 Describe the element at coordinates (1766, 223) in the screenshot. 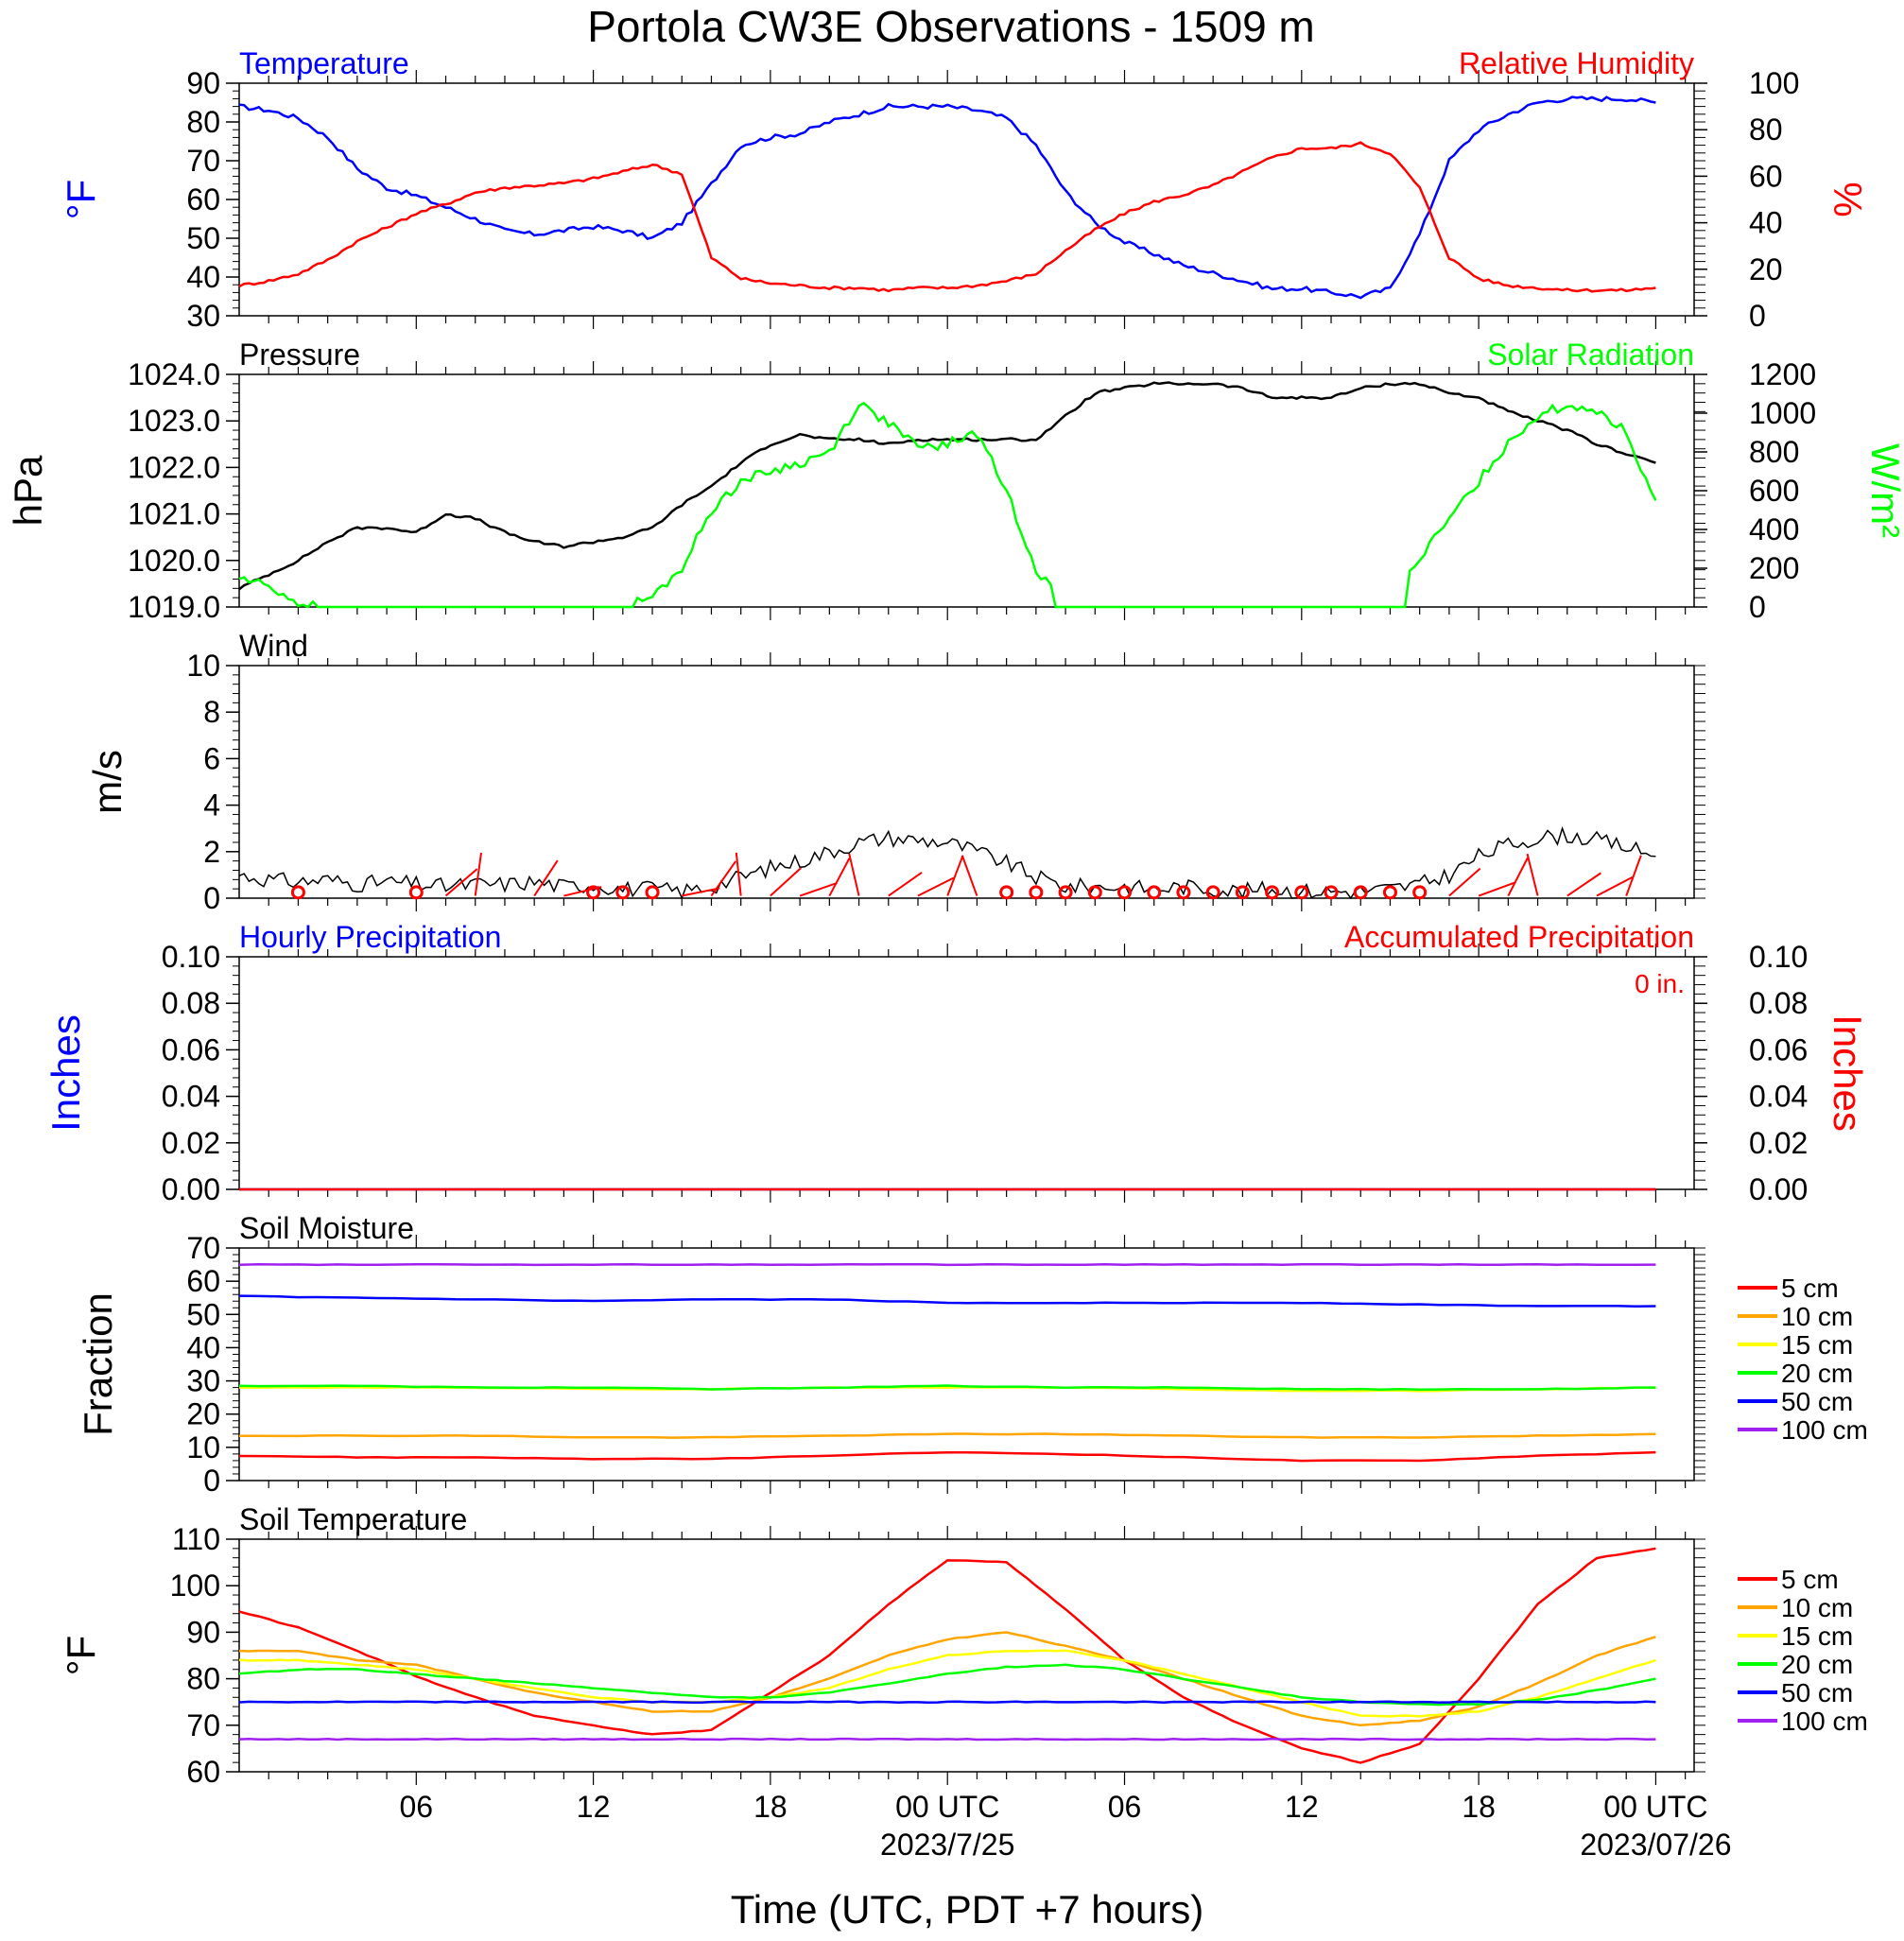

I see `right-tick-label: 40` at that location.